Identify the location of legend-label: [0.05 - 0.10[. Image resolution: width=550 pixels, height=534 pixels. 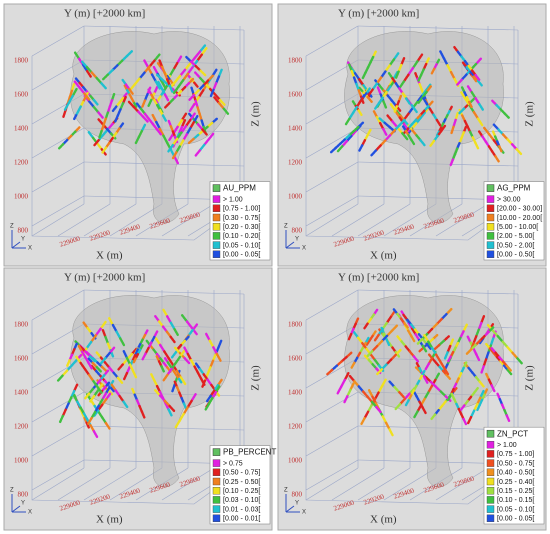
(515, 509).